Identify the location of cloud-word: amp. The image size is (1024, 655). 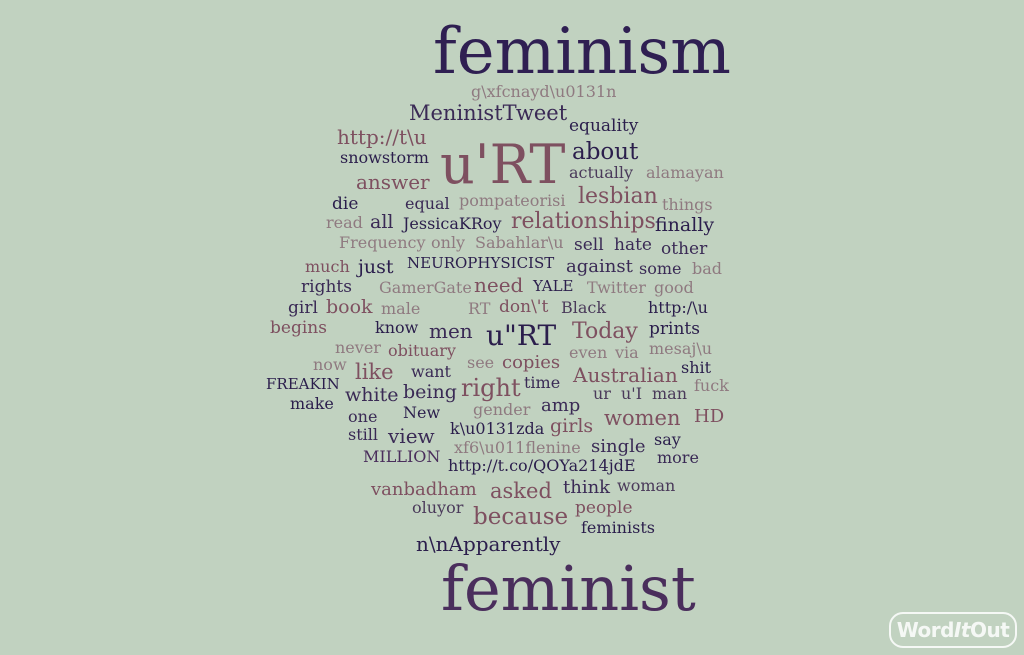
(561, 405).